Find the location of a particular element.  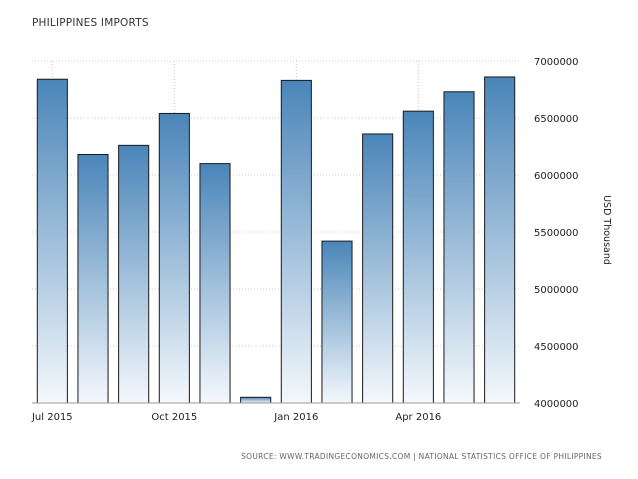

bar-apr-2016 is located at coordinates (418, 257).